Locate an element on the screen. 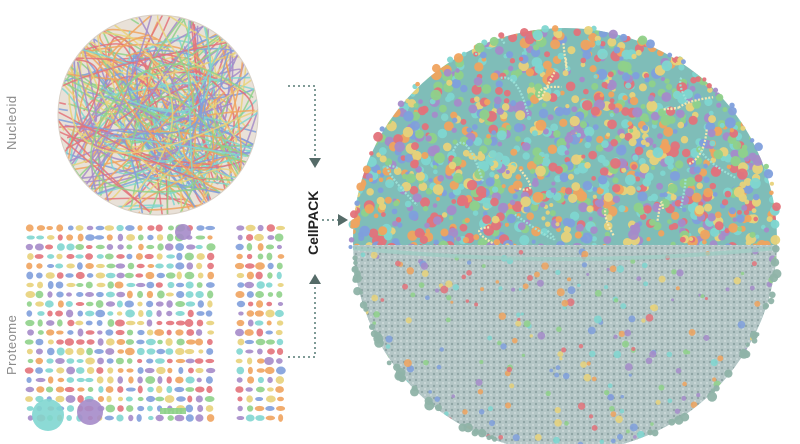 Image resolution: width=800 pixels, height=444 pixels. flow-connectors is located at coordinates (313, 221).